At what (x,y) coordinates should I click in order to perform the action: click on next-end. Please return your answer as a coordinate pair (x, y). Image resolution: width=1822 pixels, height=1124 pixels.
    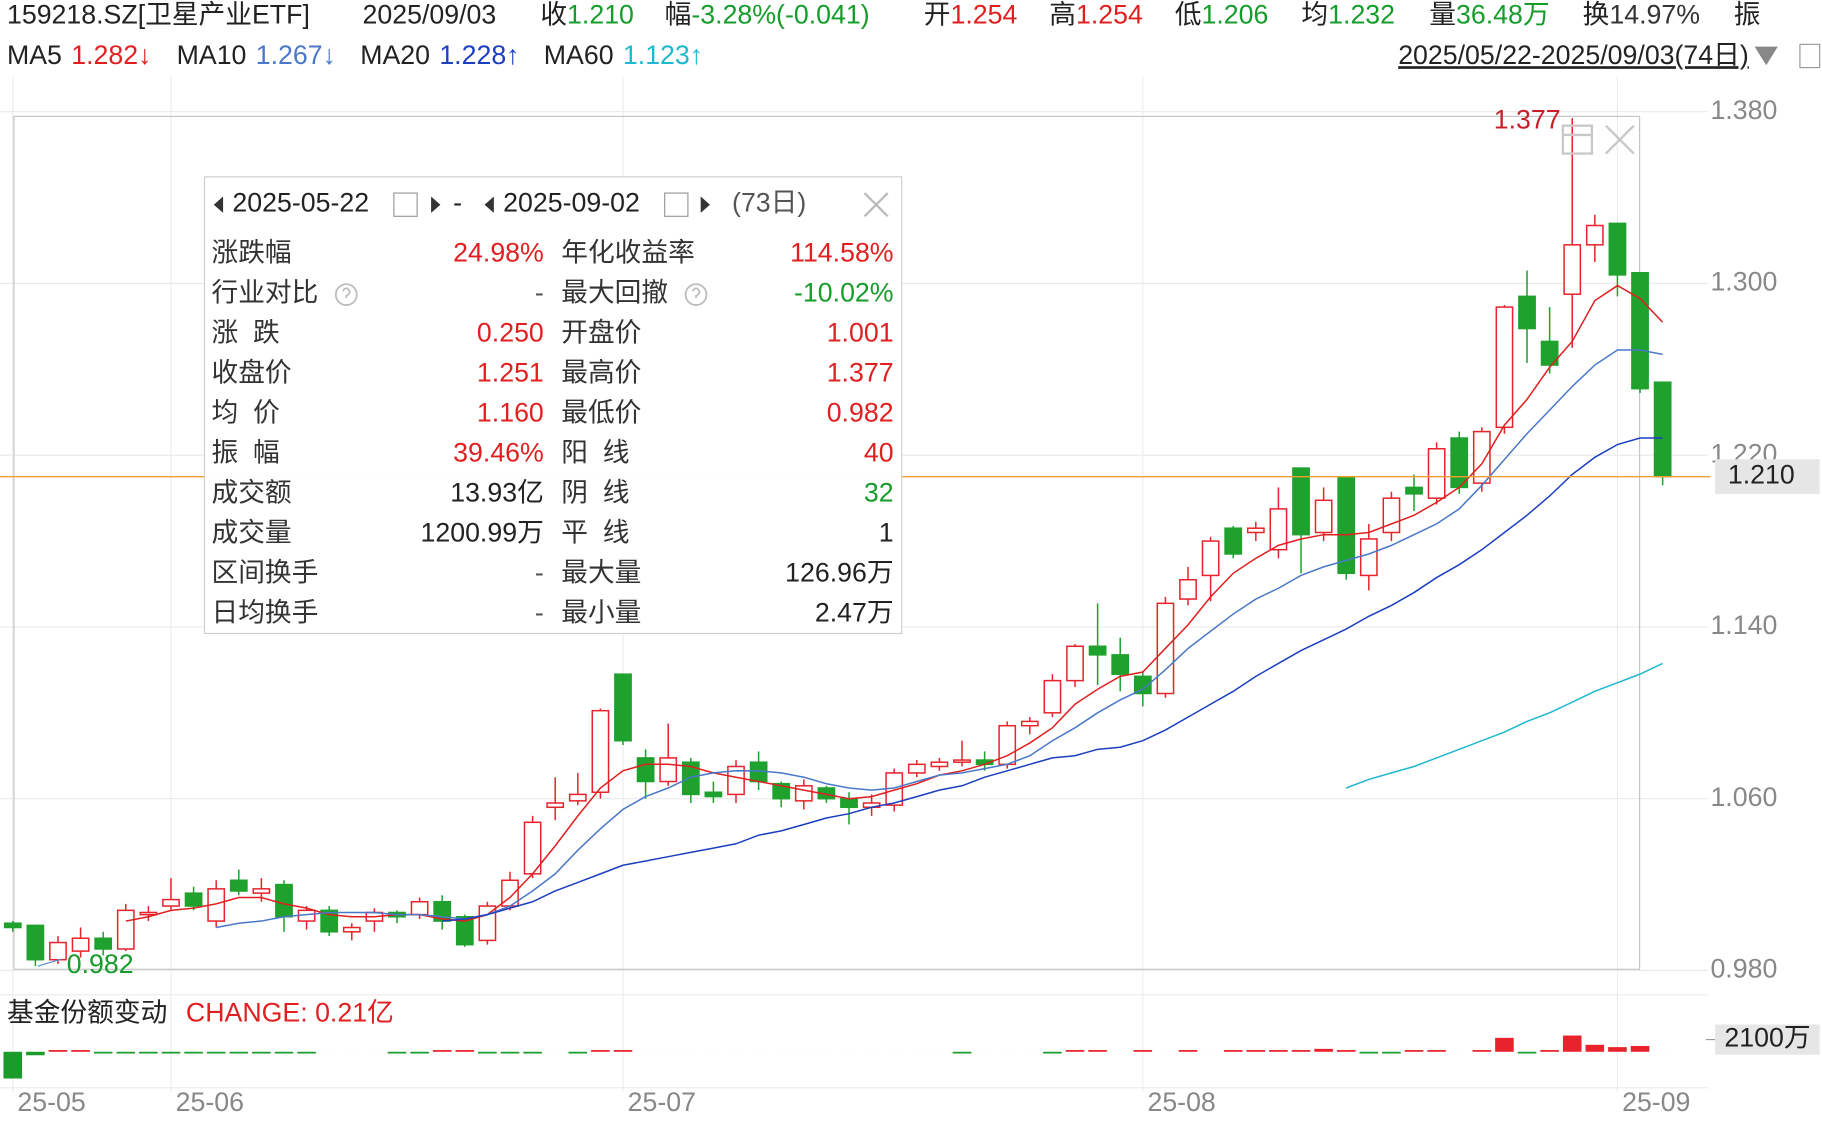
    Looking at the image, I should click on (705, 204).